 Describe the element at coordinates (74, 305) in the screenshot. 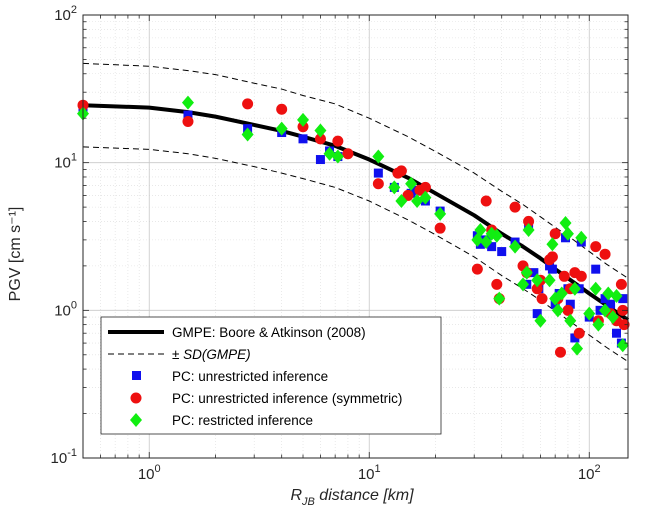

I see `y-tick-label-exp: 0` at that location.